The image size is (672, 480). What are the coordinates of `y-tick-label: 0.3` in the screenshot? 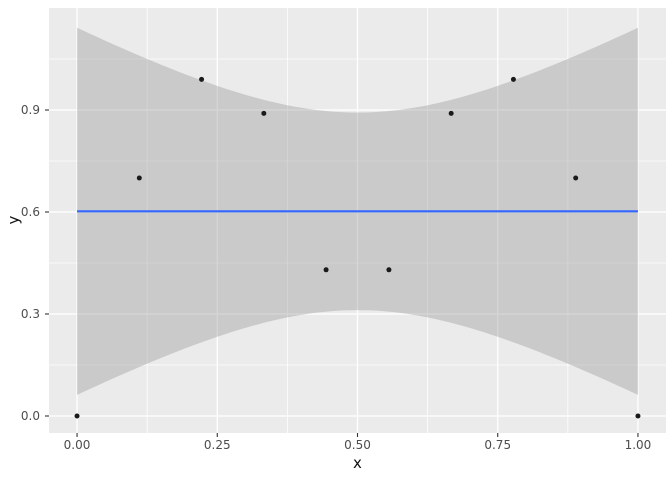 It's located at (30, 314).